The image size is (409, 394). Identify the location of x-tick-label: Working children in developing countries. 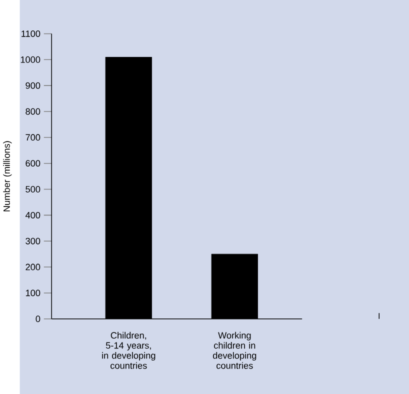
(234, 350).